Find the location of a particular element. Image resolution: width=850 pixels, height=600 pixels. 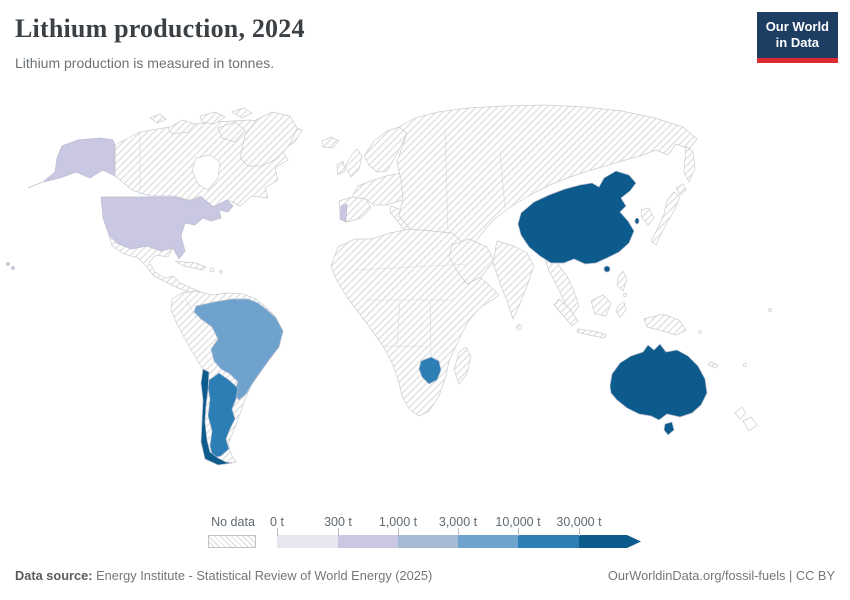

country-zimbabwe is located at coordinates (430, 370).